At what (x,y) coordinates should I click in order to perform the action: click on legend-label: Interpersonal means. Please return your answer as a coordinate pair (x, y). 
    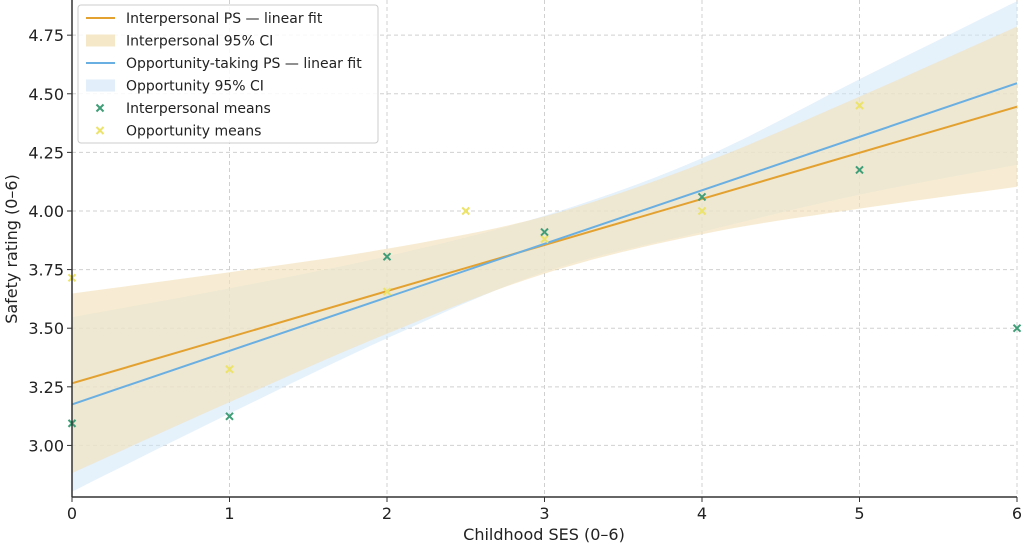
    Looking at the image, I should click on (198, 109).